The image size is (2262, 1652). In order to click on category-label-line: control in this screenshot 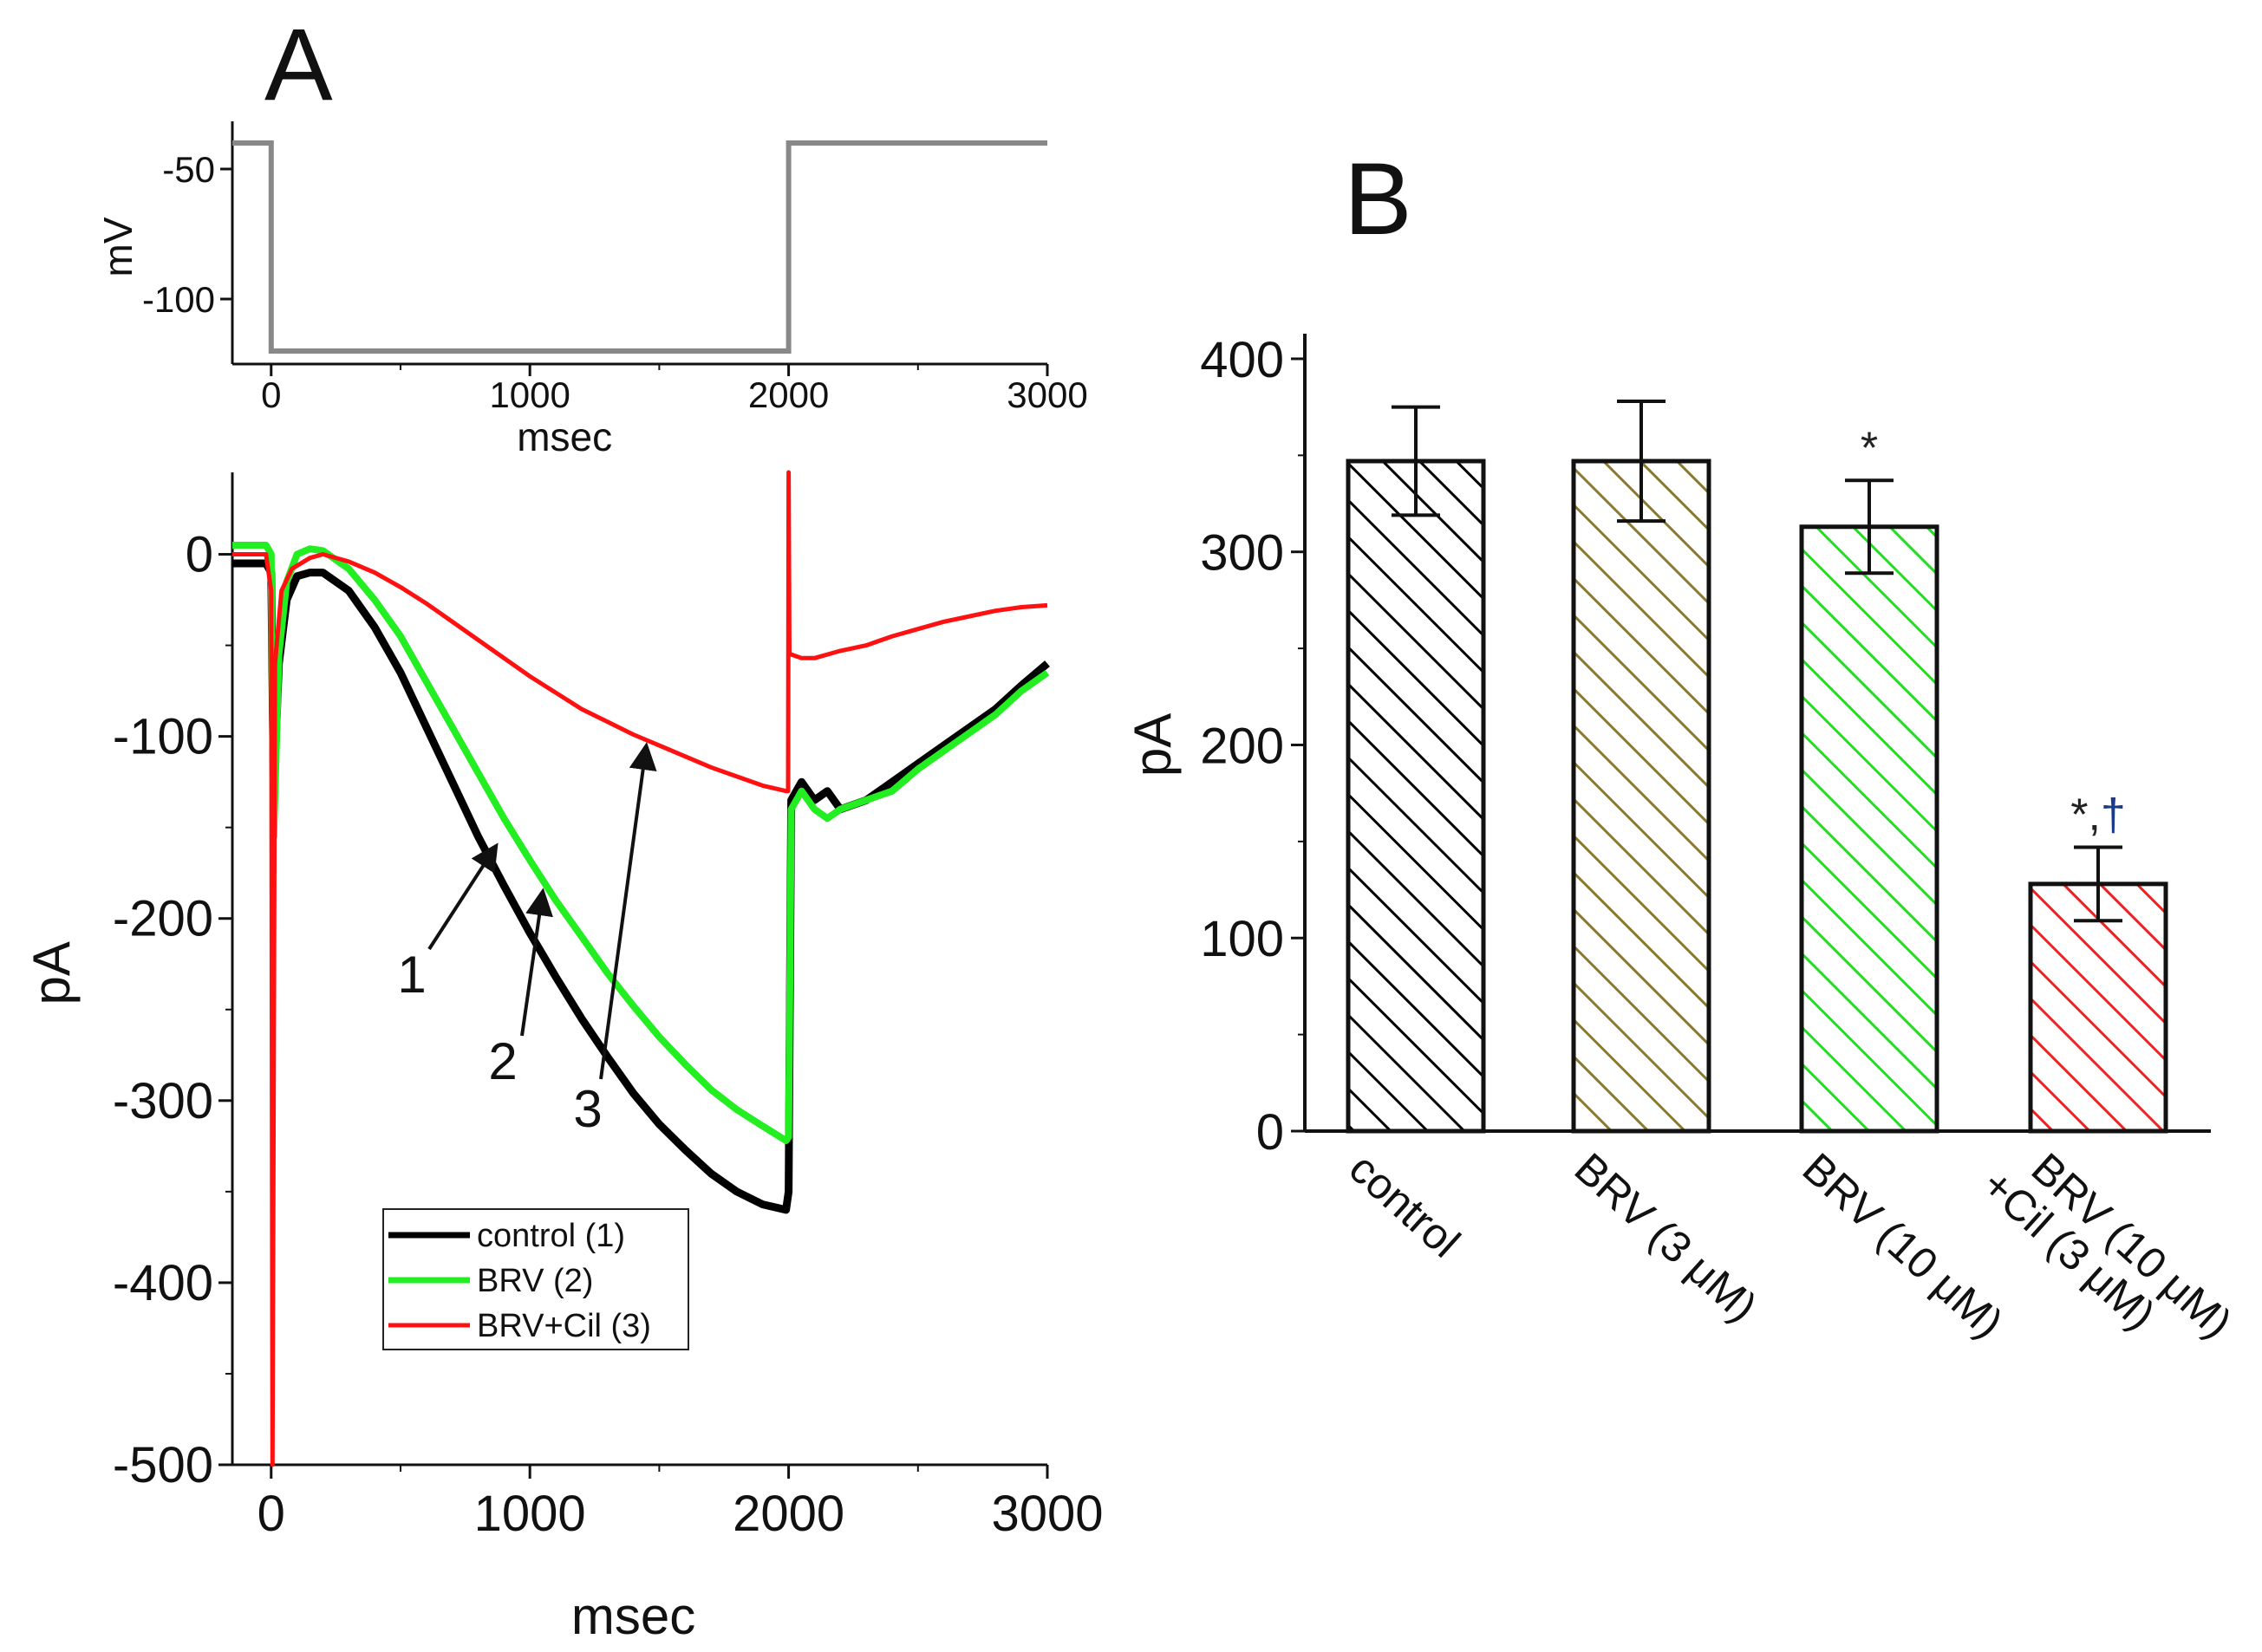, I will do `click(1405, 1205)`.